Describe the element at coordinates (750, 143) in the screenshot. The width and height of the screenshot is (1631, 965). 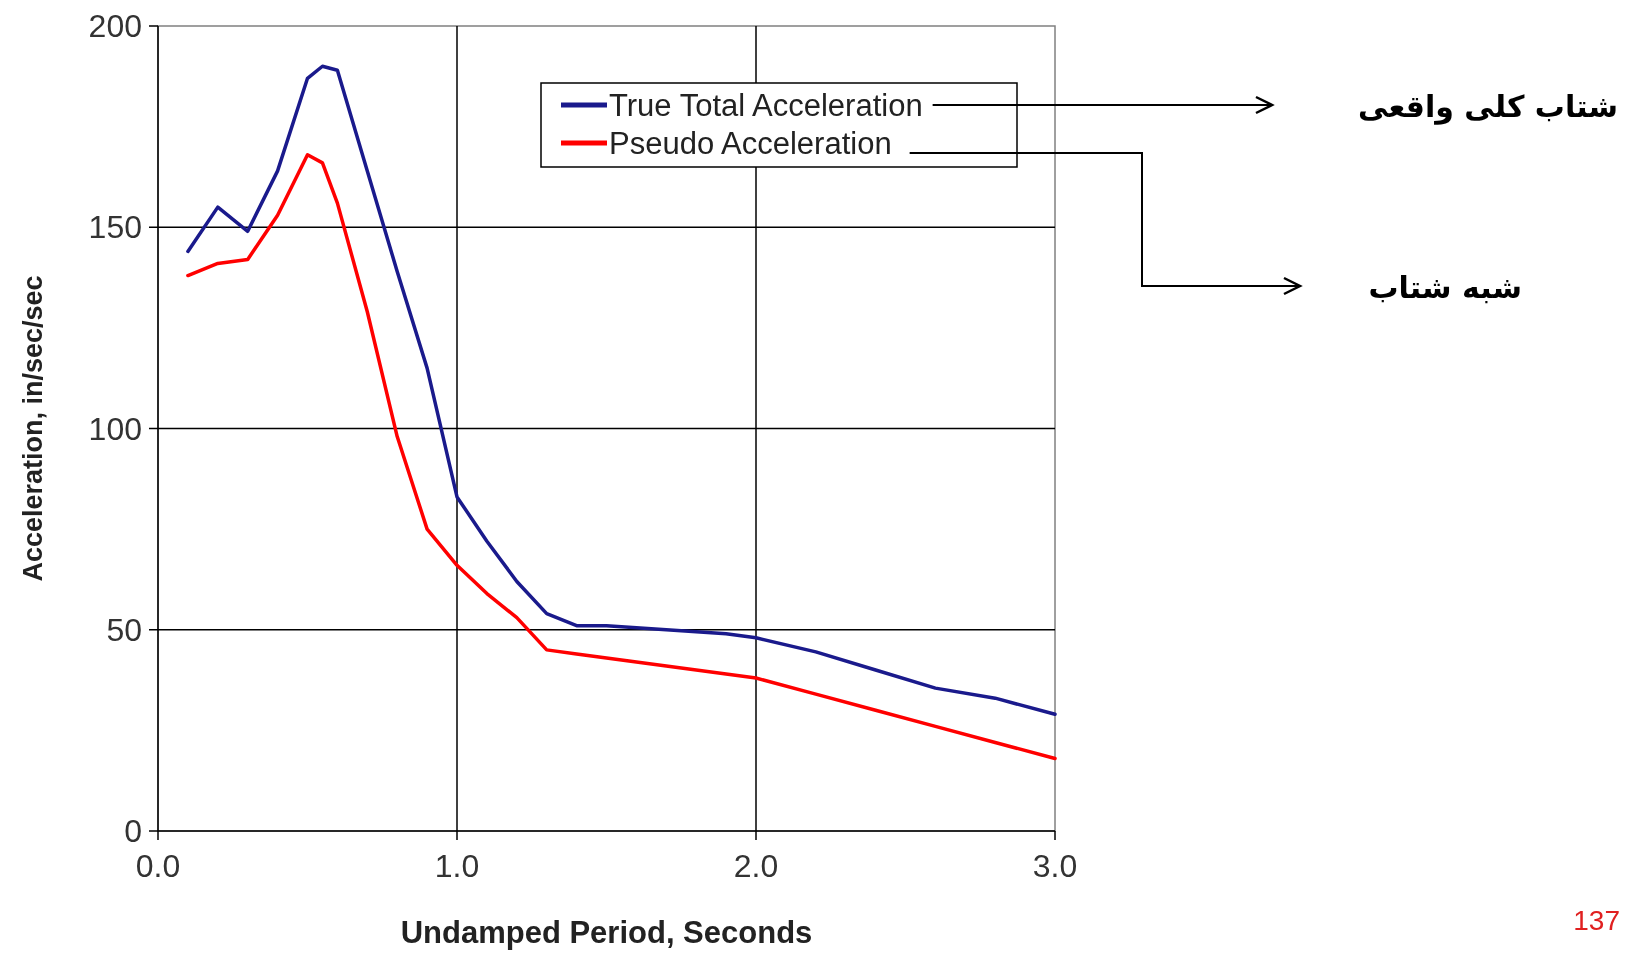
I see `legend-label: Pseudo Acceleration` at that location.